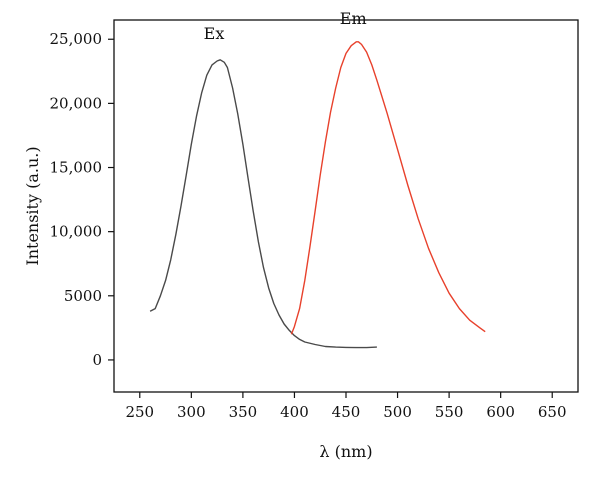 This screenshot has height=482, width=600. I want to click on series-labels: Ex Em, so click(285, 26).